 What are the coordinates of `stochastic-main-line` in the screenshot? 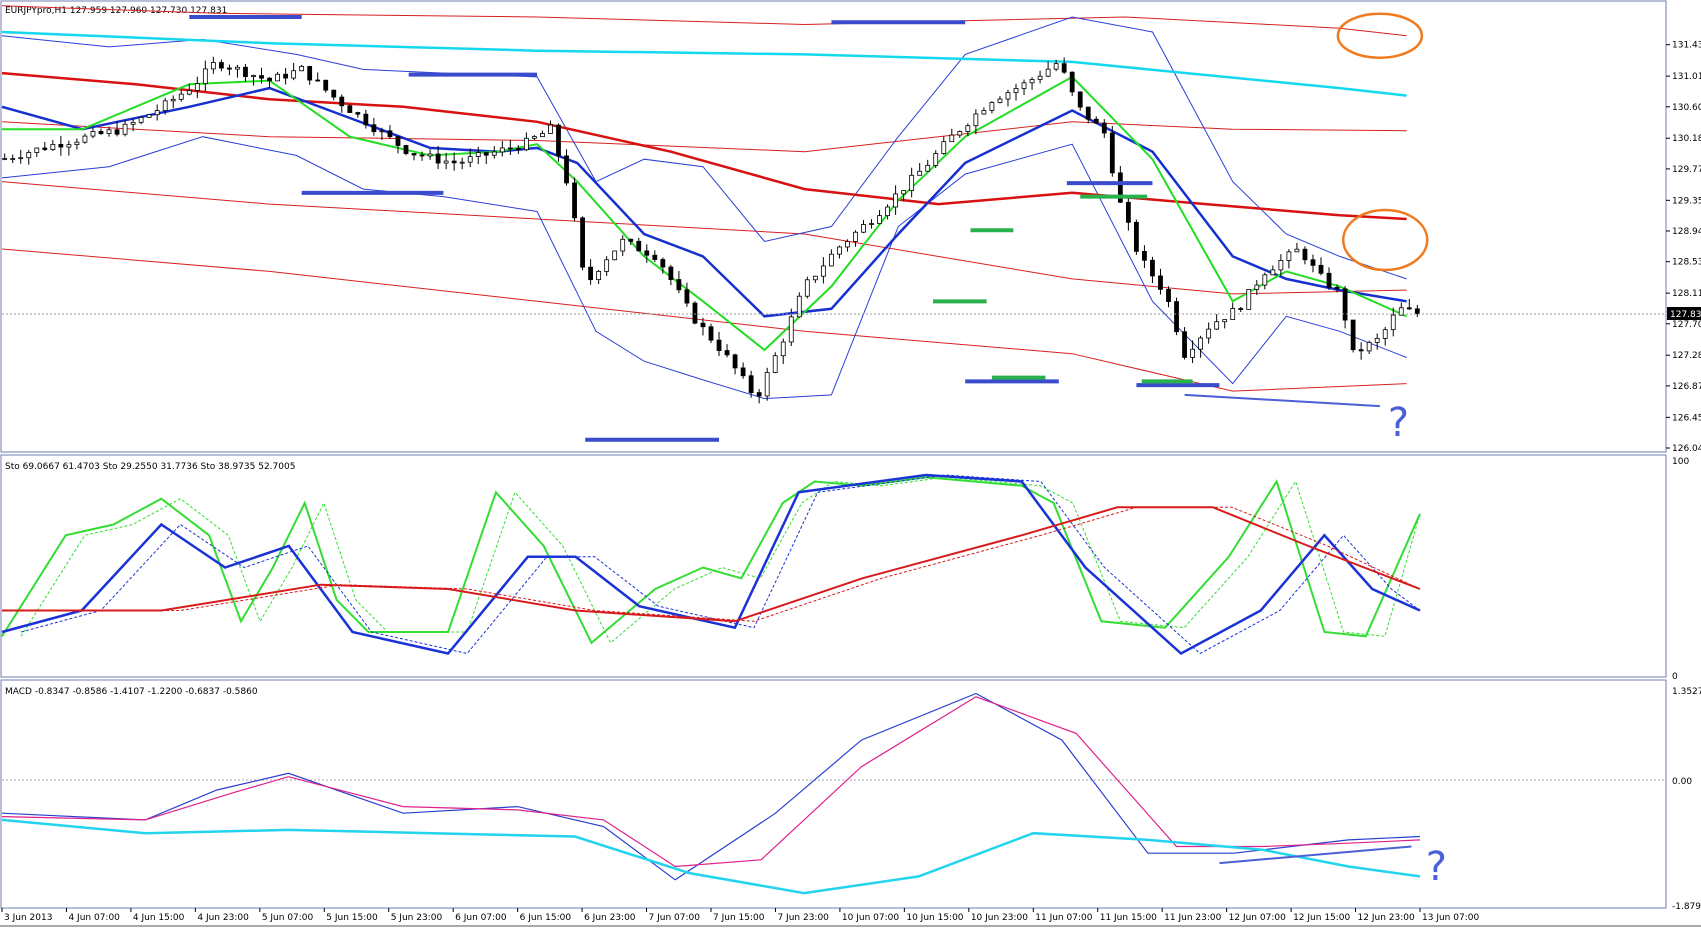 It's located at (711, 564).